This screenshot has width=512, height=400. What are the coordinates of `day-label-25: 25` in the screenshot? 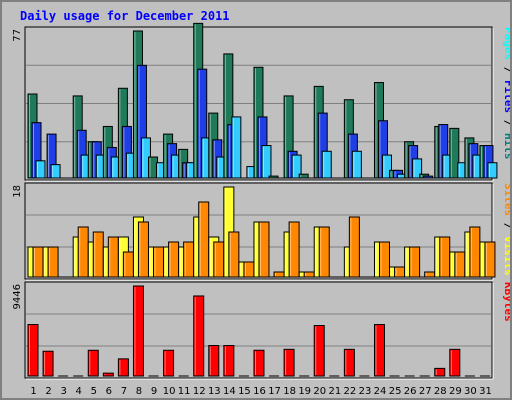 It's located at (395, 391).